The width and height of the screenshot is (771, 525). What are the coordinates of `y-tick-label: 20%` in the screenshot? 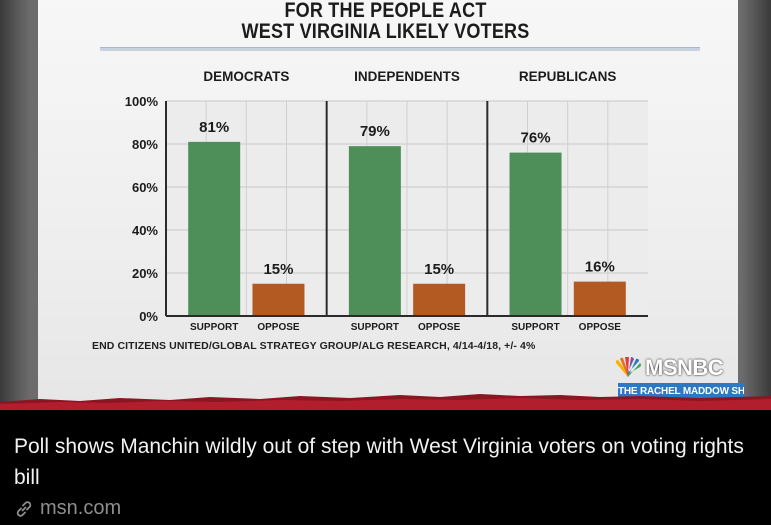 It's located at (145, 273).